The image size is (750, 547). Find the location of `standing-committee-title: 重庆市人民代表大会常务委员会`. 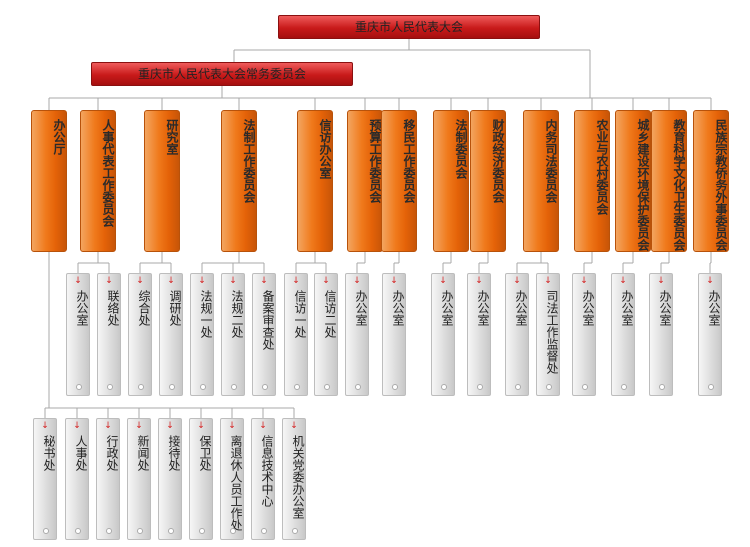

standing-committee-title: 重庆市人民代表大会常务委员会 is located at coordinates (221, 74).